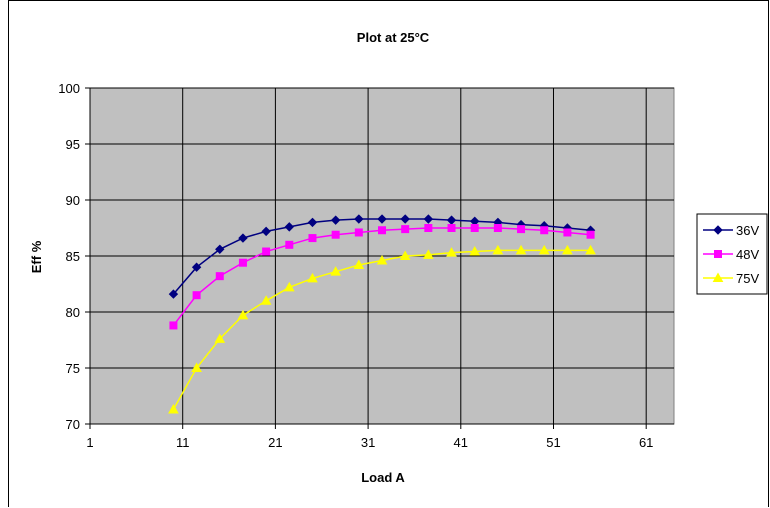 The image size is (770, 508). Describe the element at coordinates (73, 200) in the screenshot. I see `y-tick-label: 90` at that location.